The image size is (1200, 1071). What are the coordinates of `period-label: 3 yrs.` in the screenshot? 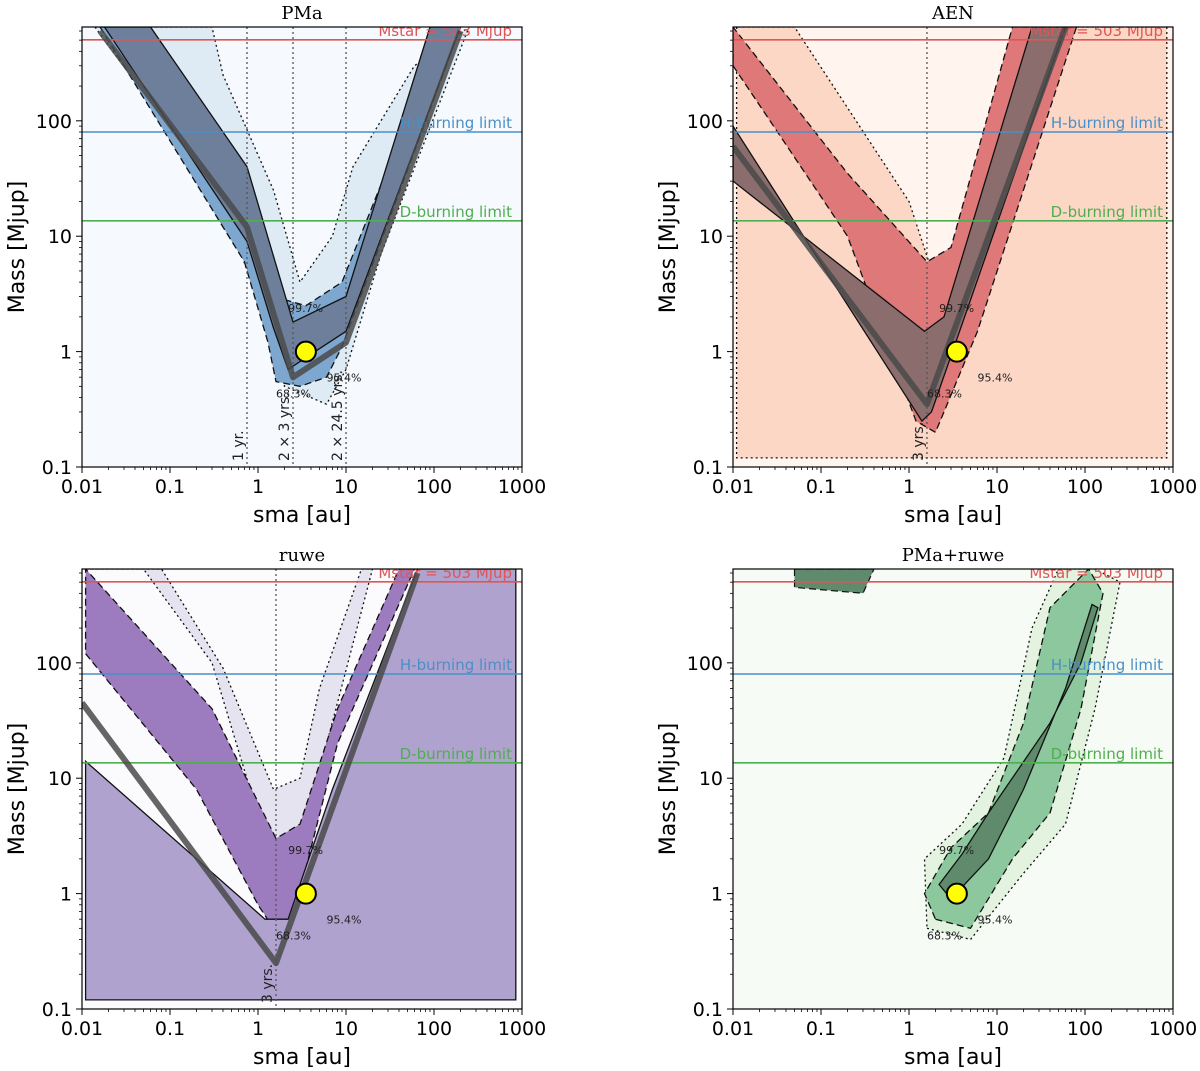 It's located at (268, 983).